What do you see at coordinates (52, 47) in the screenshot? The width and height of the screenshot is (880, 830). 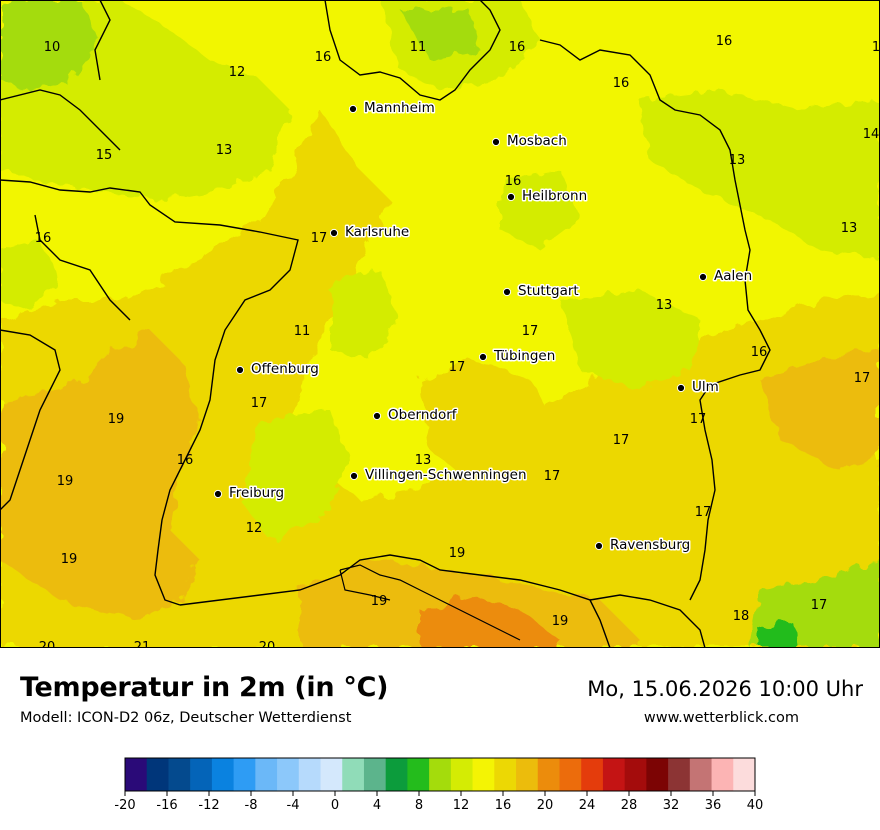 I see `temperature-value: 10` at bounding box center [52, 47].